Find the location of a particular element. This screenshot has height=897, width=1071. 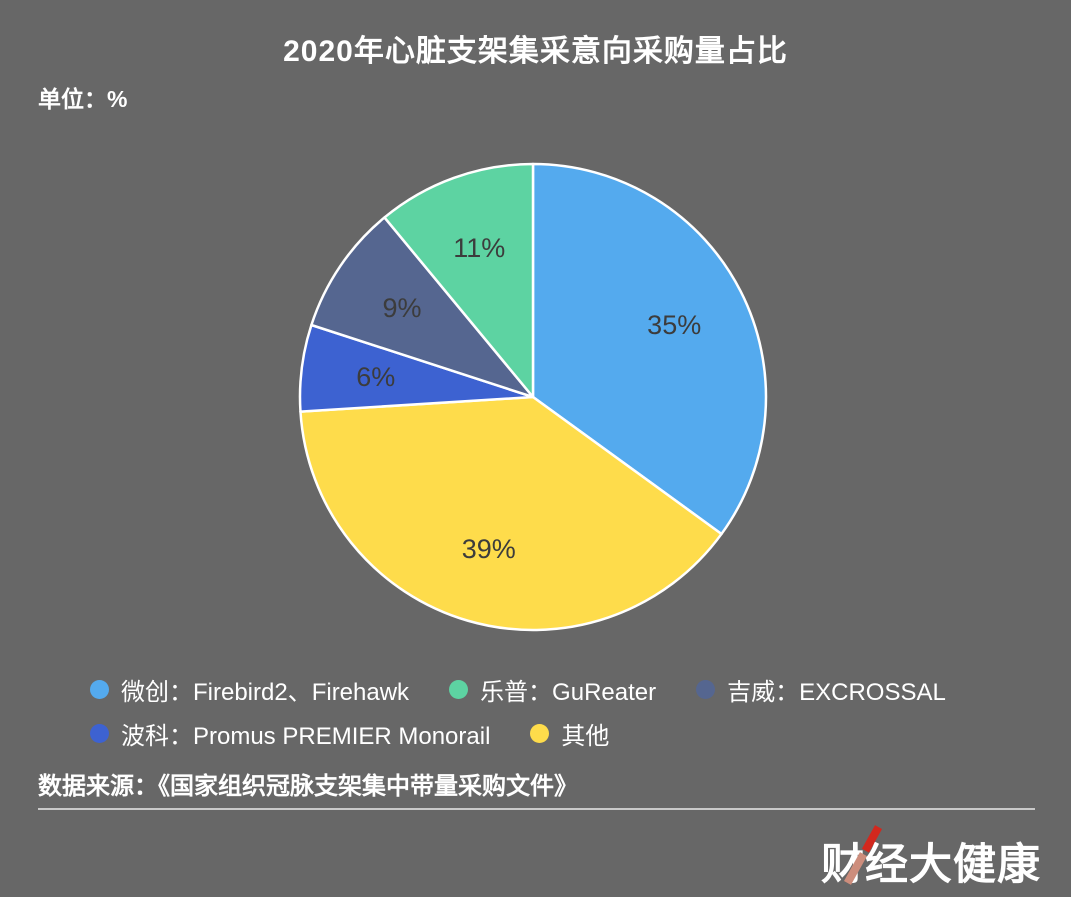

legend-item: 微创：Firebird2、Firehawk is located at coordinates (249, 689).